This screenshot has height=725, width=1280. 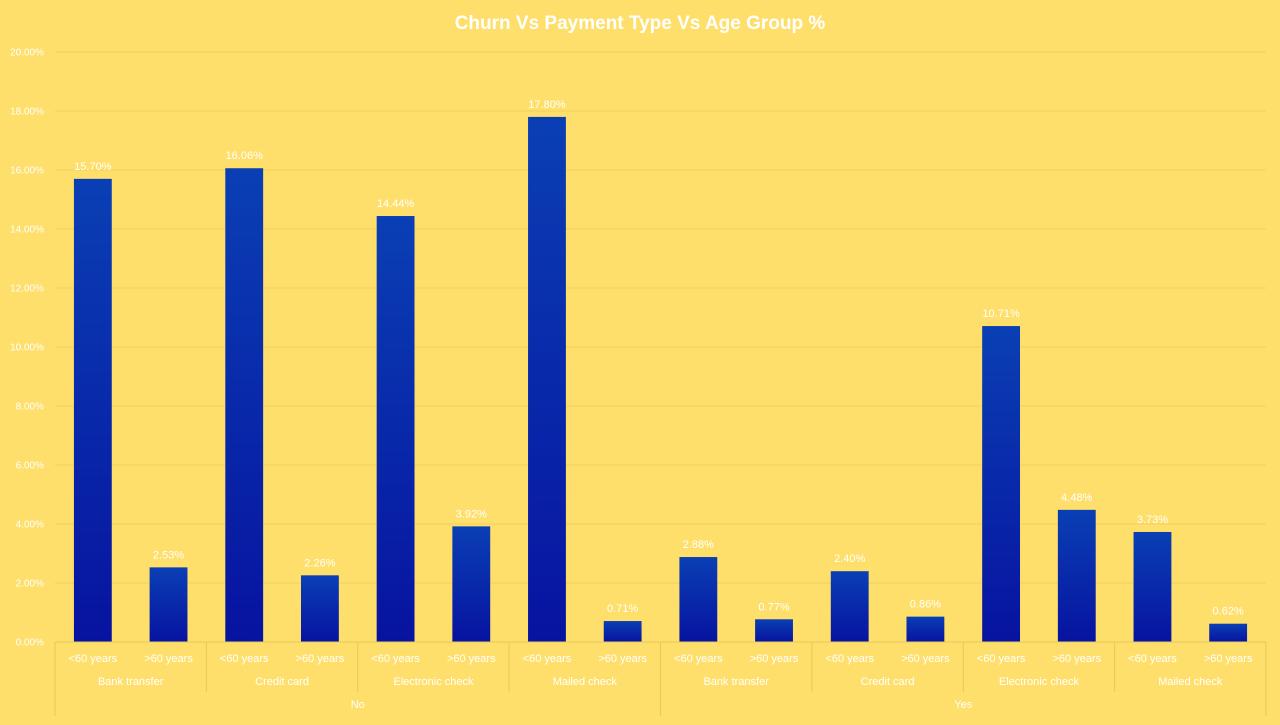 I want to click on y-tick-label: 18.00%, so click(x=27, y=112).